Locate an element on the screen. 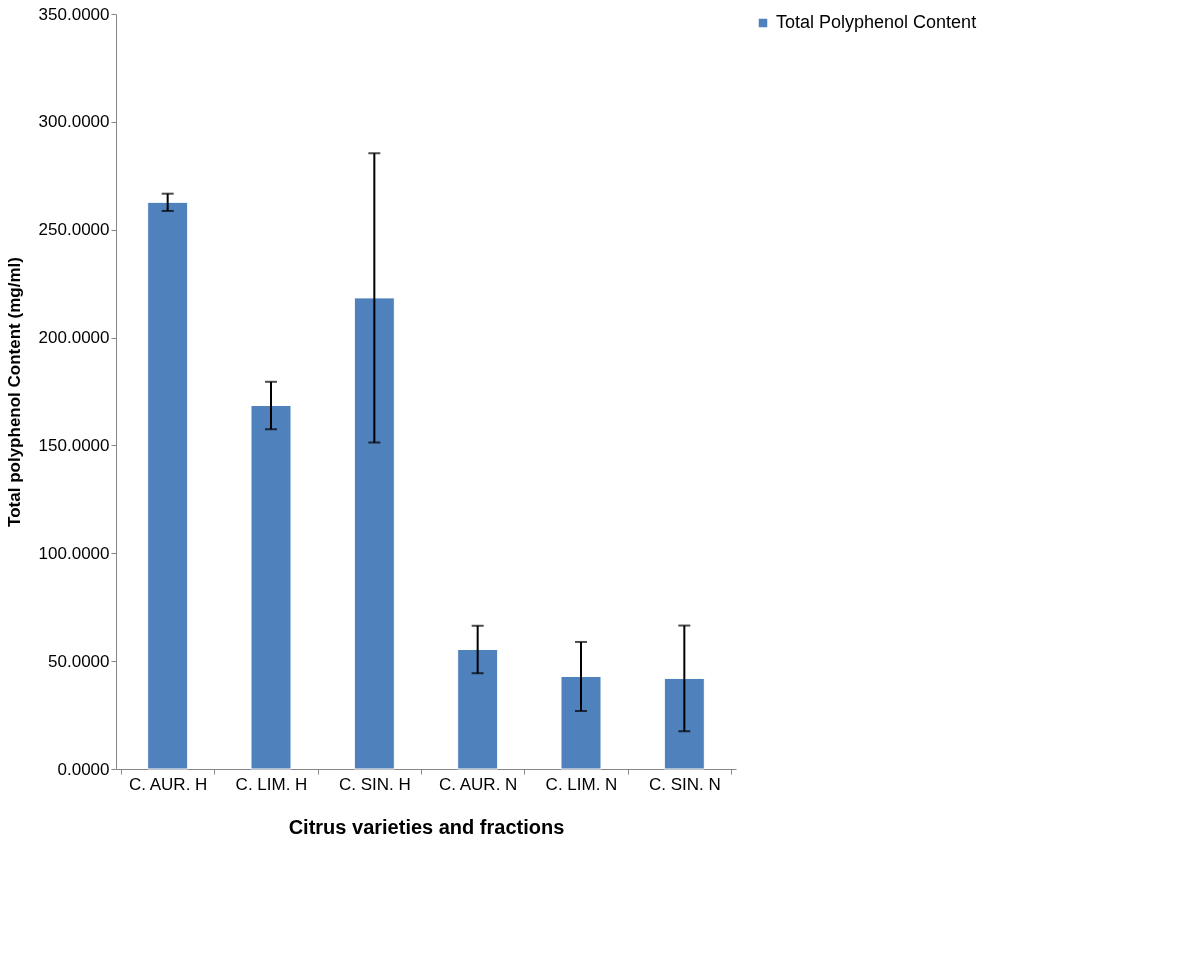 This screenshot has width=1192, height=967. x-tick-label: C. AUR. H is located at coordinates (168, 784).